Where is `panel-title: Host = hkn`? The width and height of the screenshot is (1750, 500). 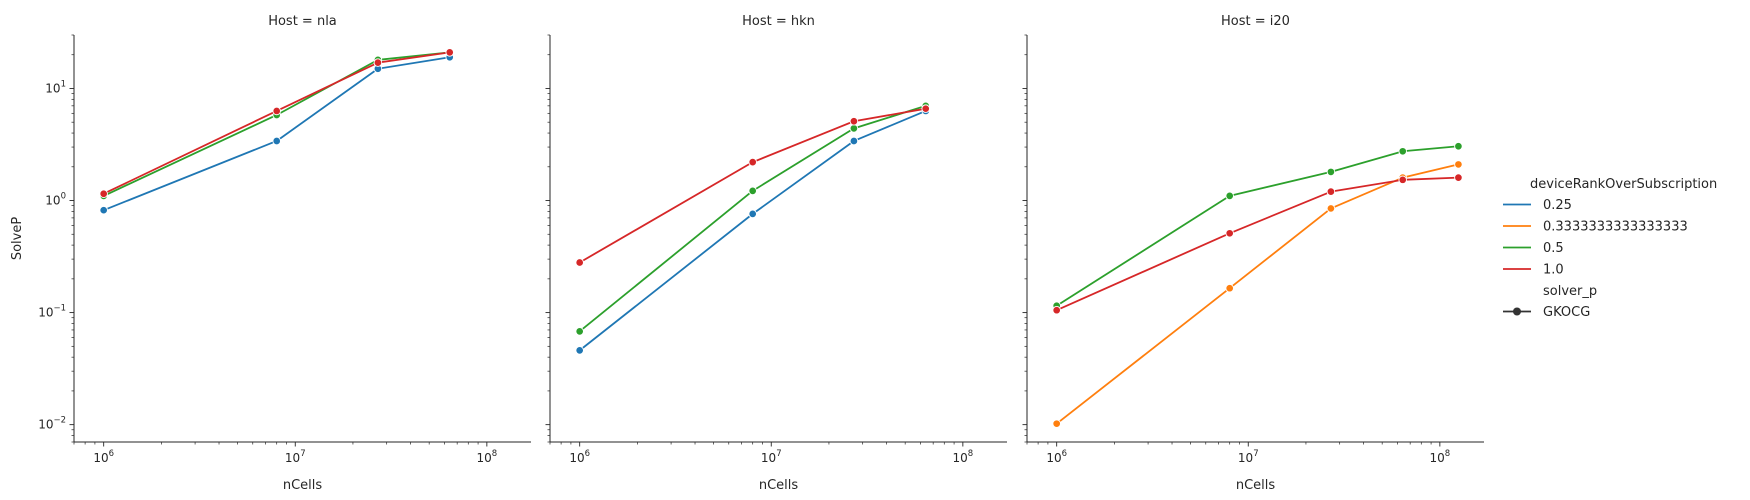 panel-title: Host = hkn is located at coordinates (778, 21).